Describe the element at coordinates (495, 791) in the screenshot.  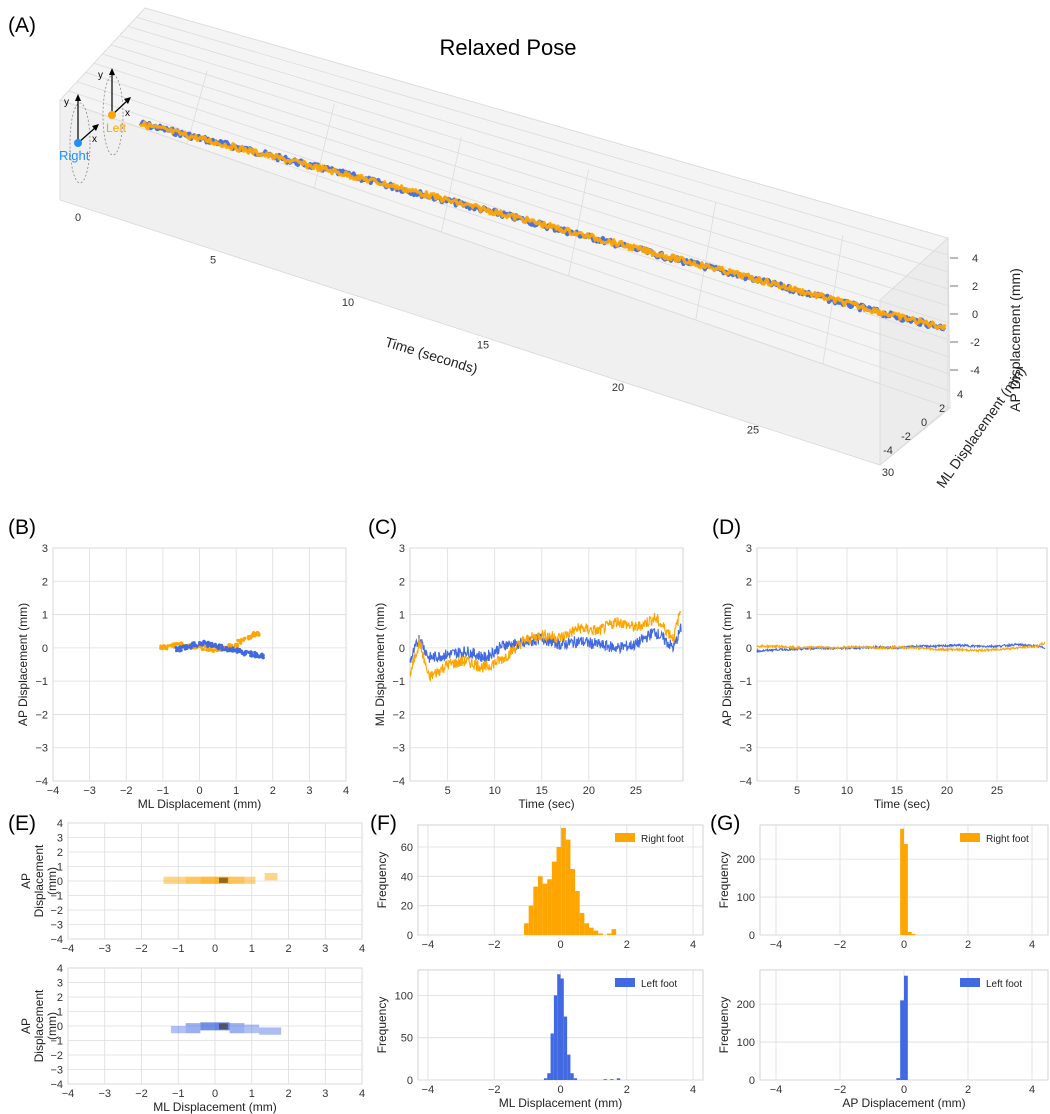
I see `x-tick-label: 10` at that location.